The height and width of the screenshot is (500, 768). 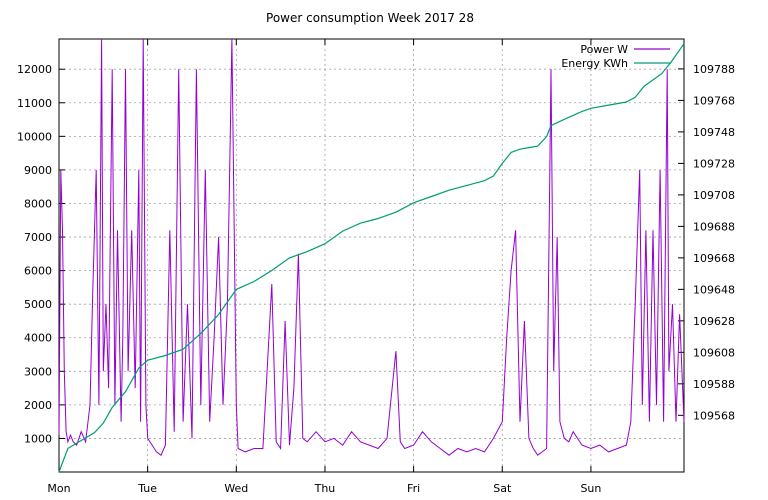 I want to click on x-tick-label: Thu, so click(x=325, y=488).